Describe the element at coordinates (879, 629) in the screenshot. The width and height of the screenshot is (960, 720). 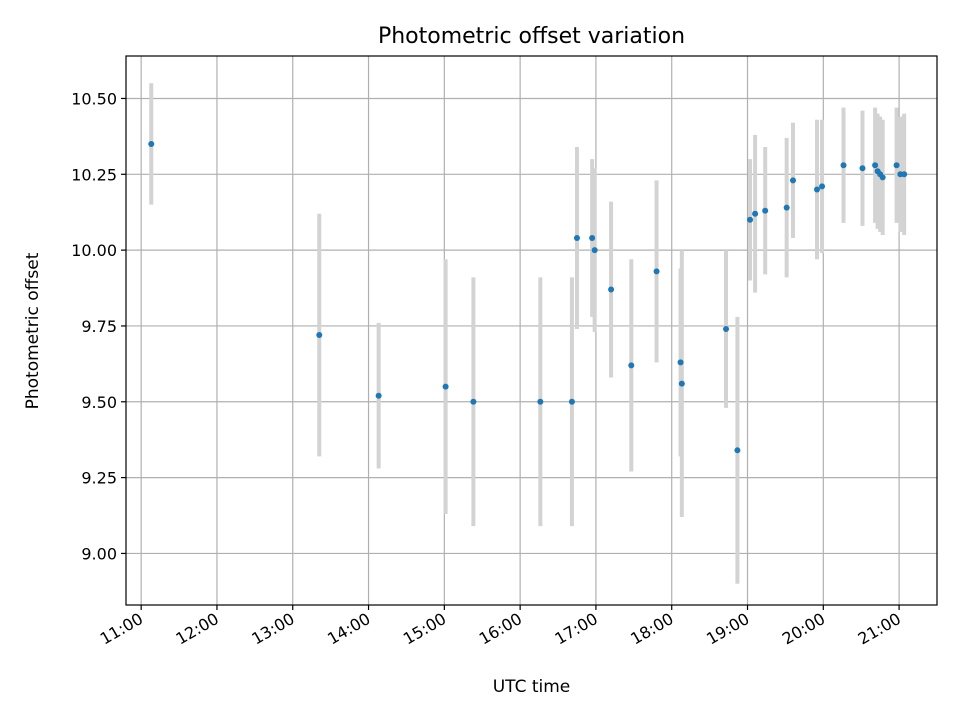
I see `x-tick-label: 21:00` at that location.